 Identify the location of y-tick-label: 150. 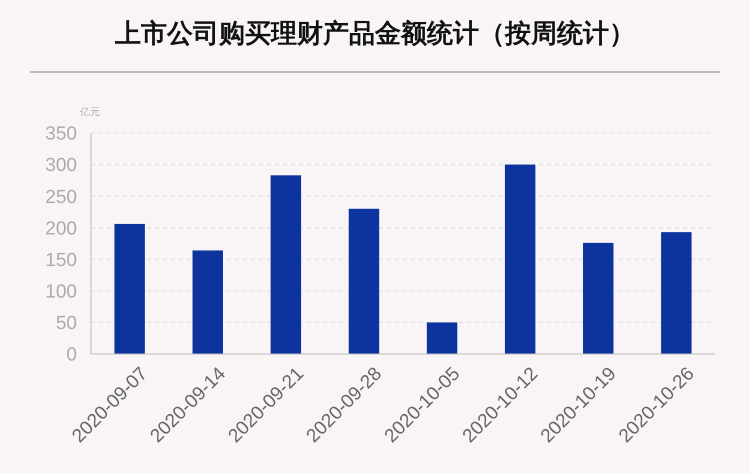
(61, 260).